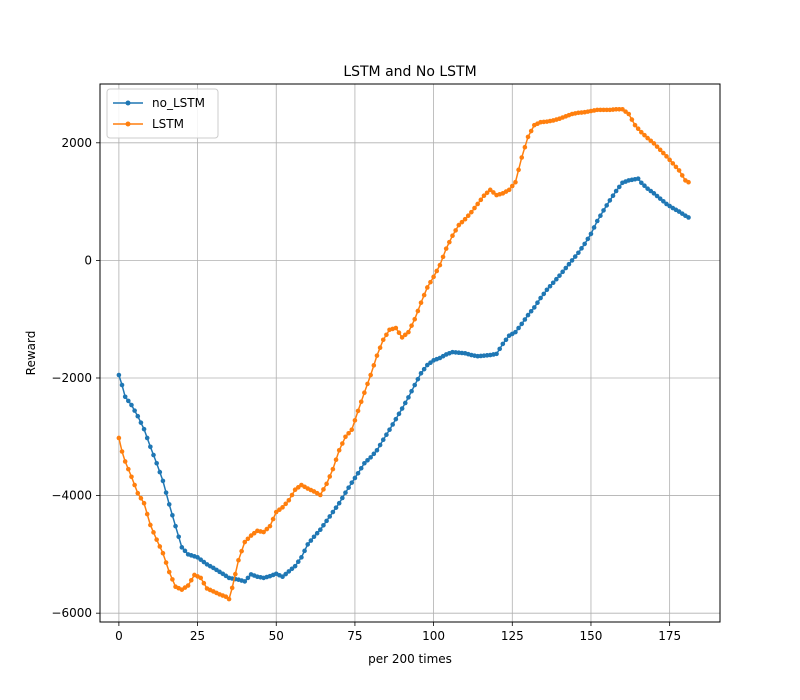 The image size is (800, 700). Describe the element at coordinates (162, 113) in the screenshot. I see `legend-box` at that location.